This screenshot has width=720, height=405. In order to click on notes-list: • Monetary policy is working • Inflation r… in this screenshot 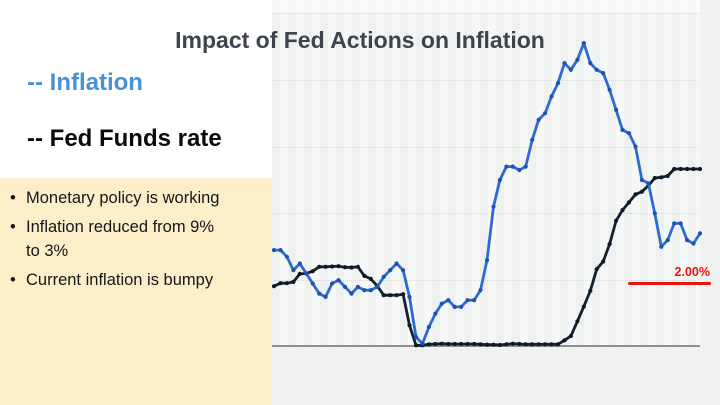, I will do `click(136, 239)`.